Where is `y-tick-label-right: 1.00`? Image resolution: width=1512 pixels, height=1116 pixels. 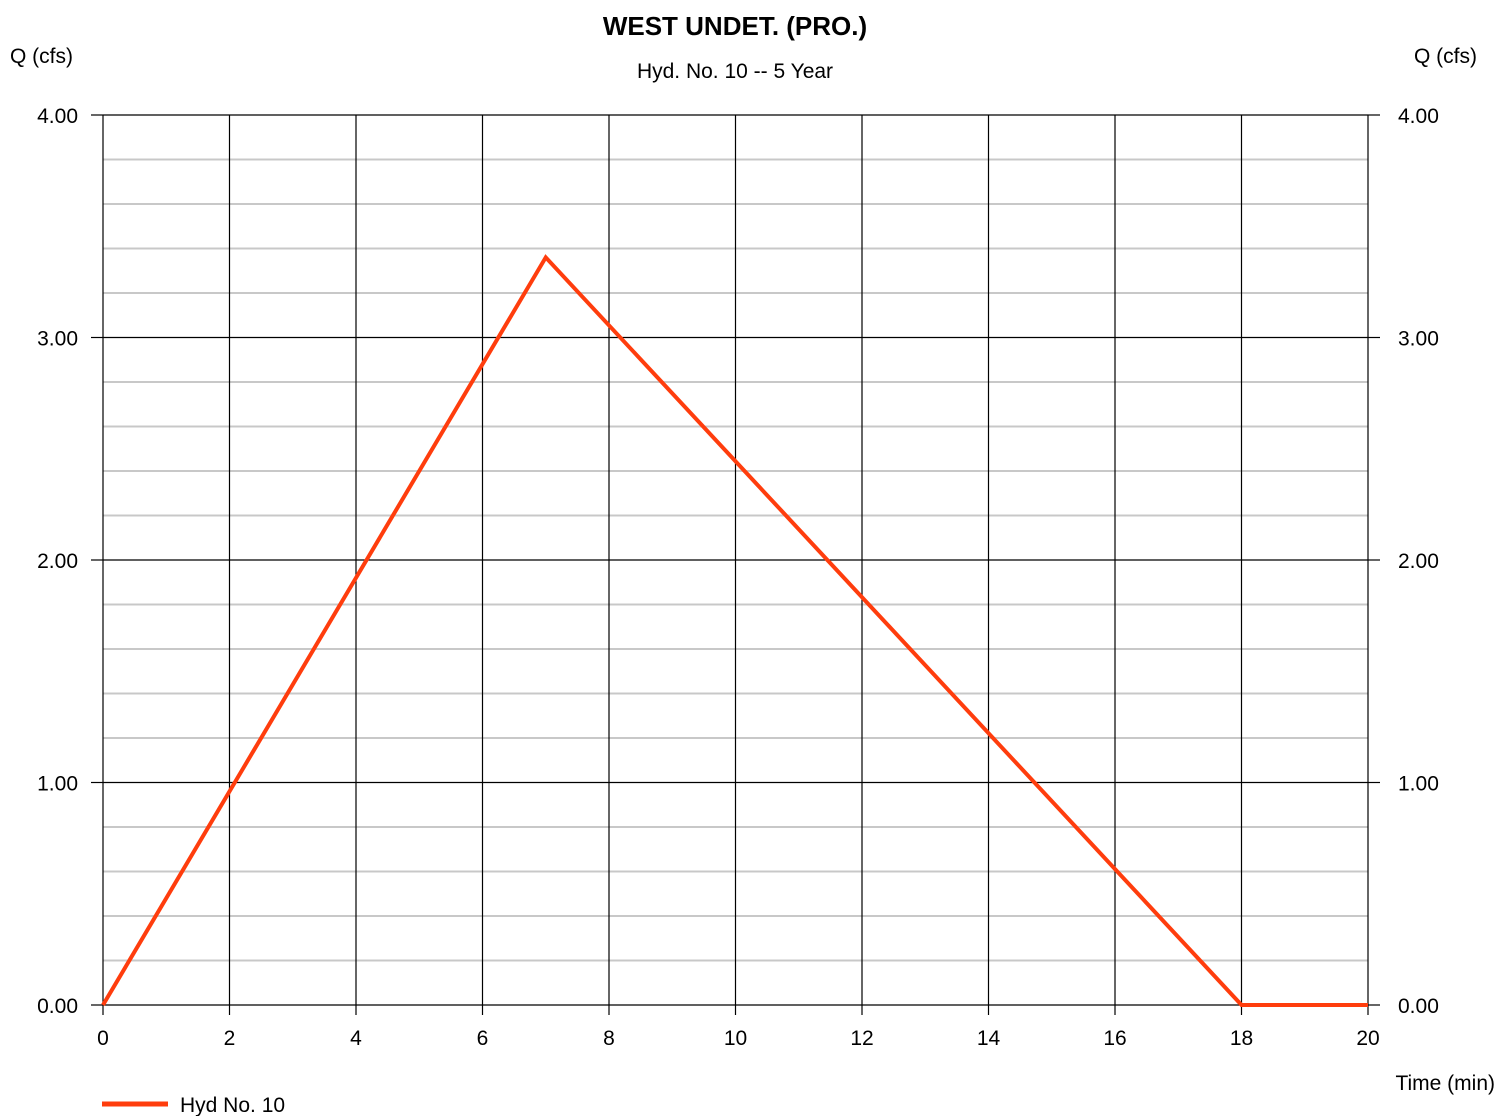 y-tick-label-right: 1.00 is located at coordinates (1418, 784).